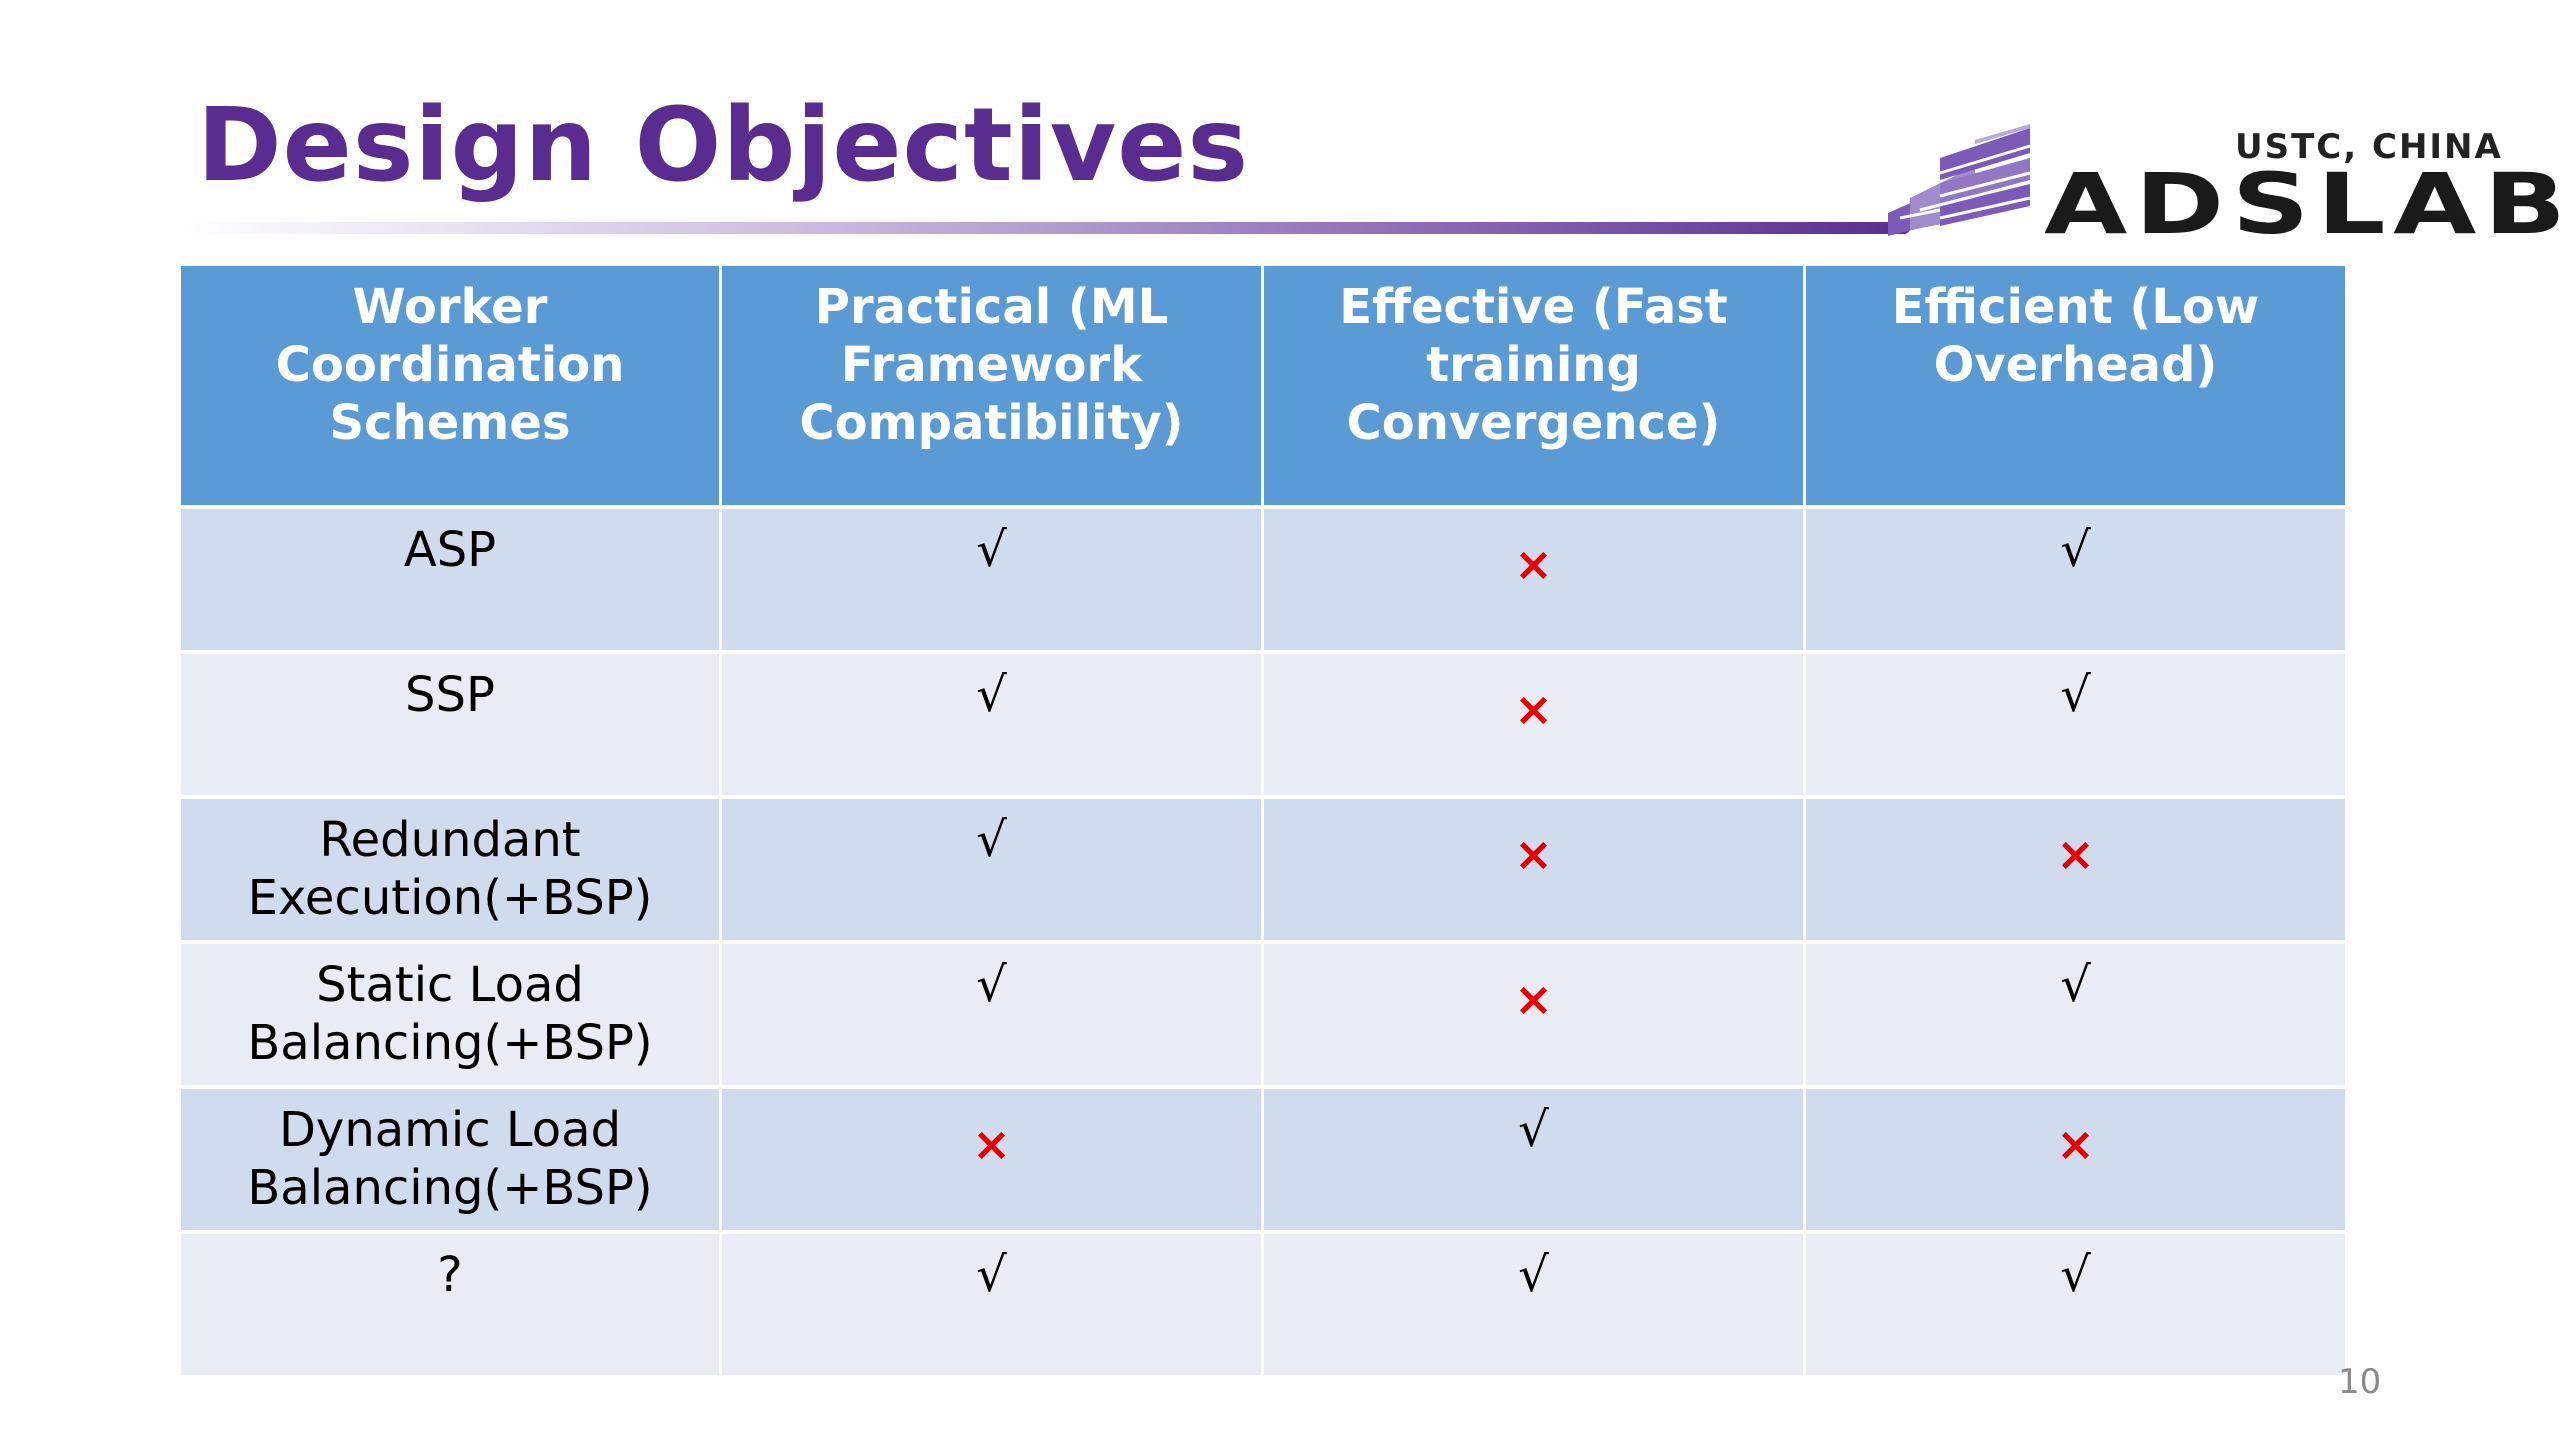 This screenshot has height=1440, width=2560. Describe the element at coordinates (1263, 869) in the screenshot. I see `table-row: Redundant Execution(+BSP) √ × ×` at that location.